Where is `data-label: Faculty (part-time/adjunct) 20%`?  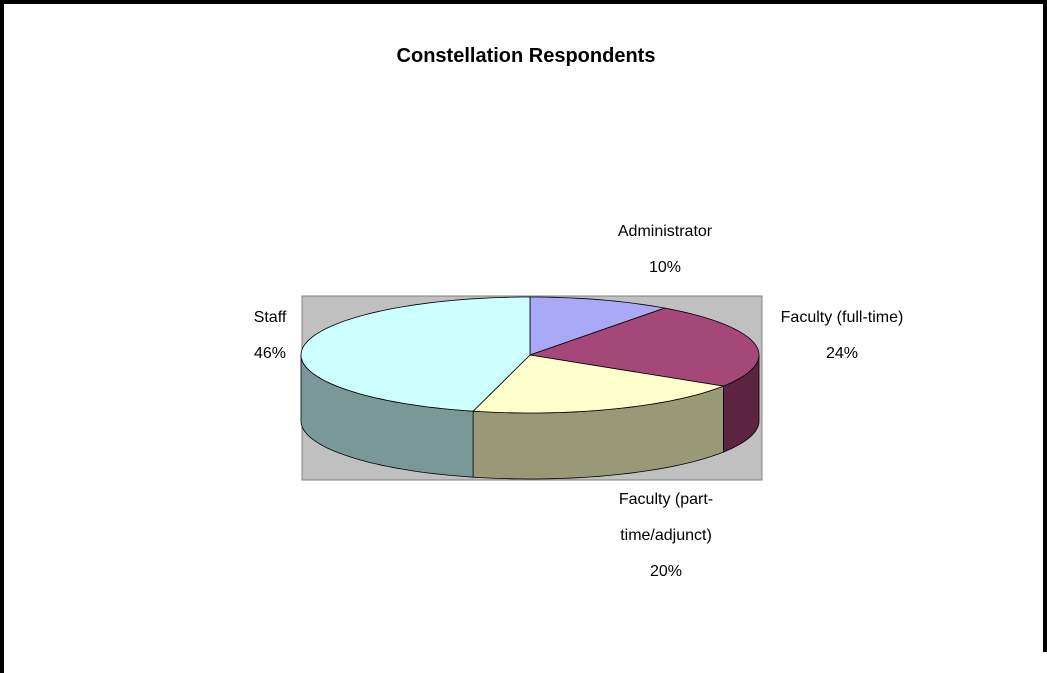
data-label: Faculty (part-time/adjunct) 20% is located at coordinates (666, 536).